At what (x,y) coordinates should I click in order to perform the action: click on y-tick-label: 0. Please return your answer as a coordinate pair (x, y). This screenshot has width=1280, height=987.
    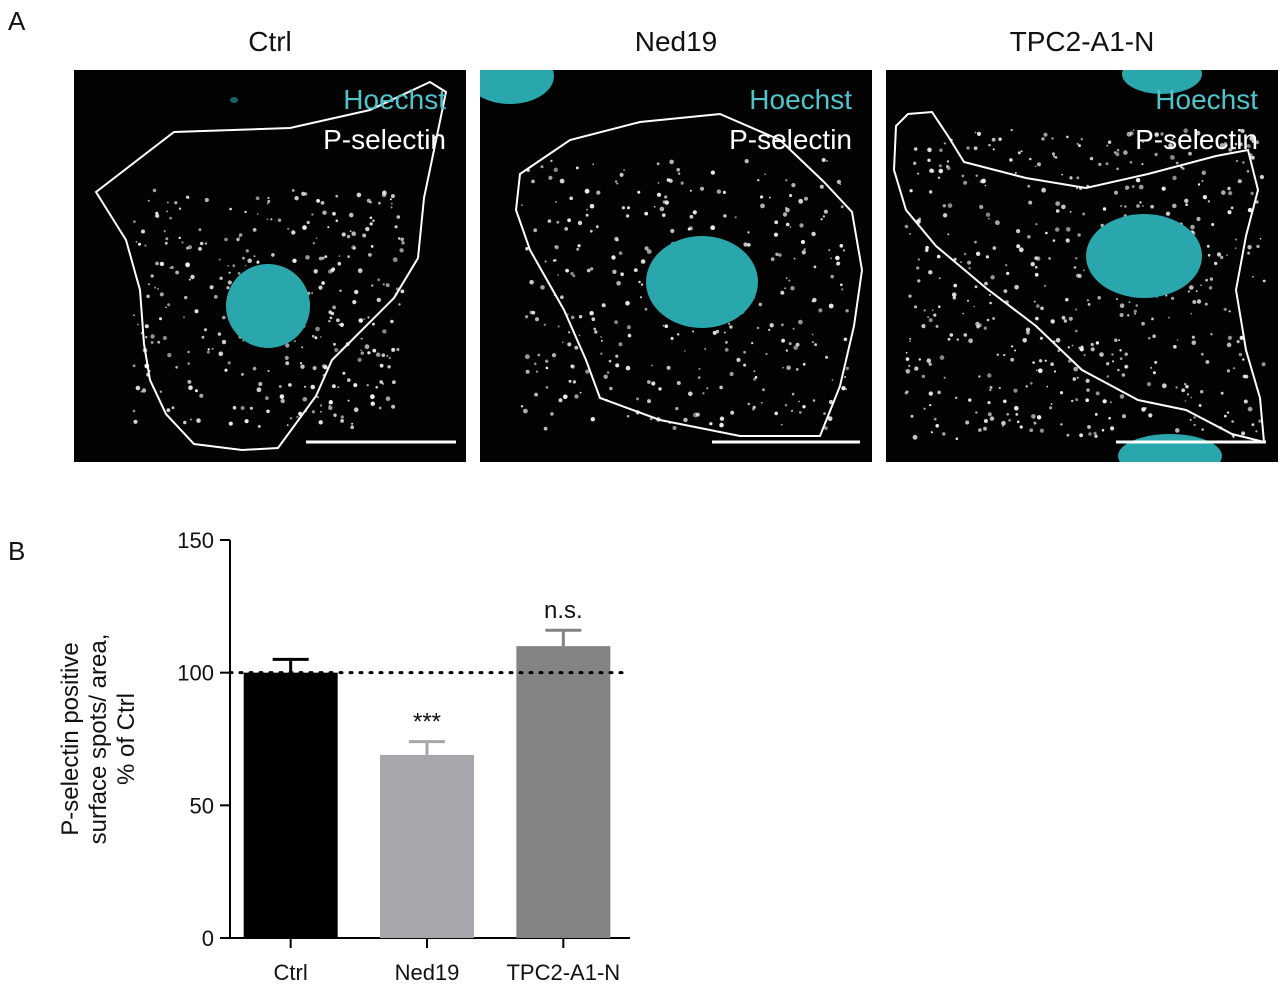
    Looking at the image, I should click on (208, 938).